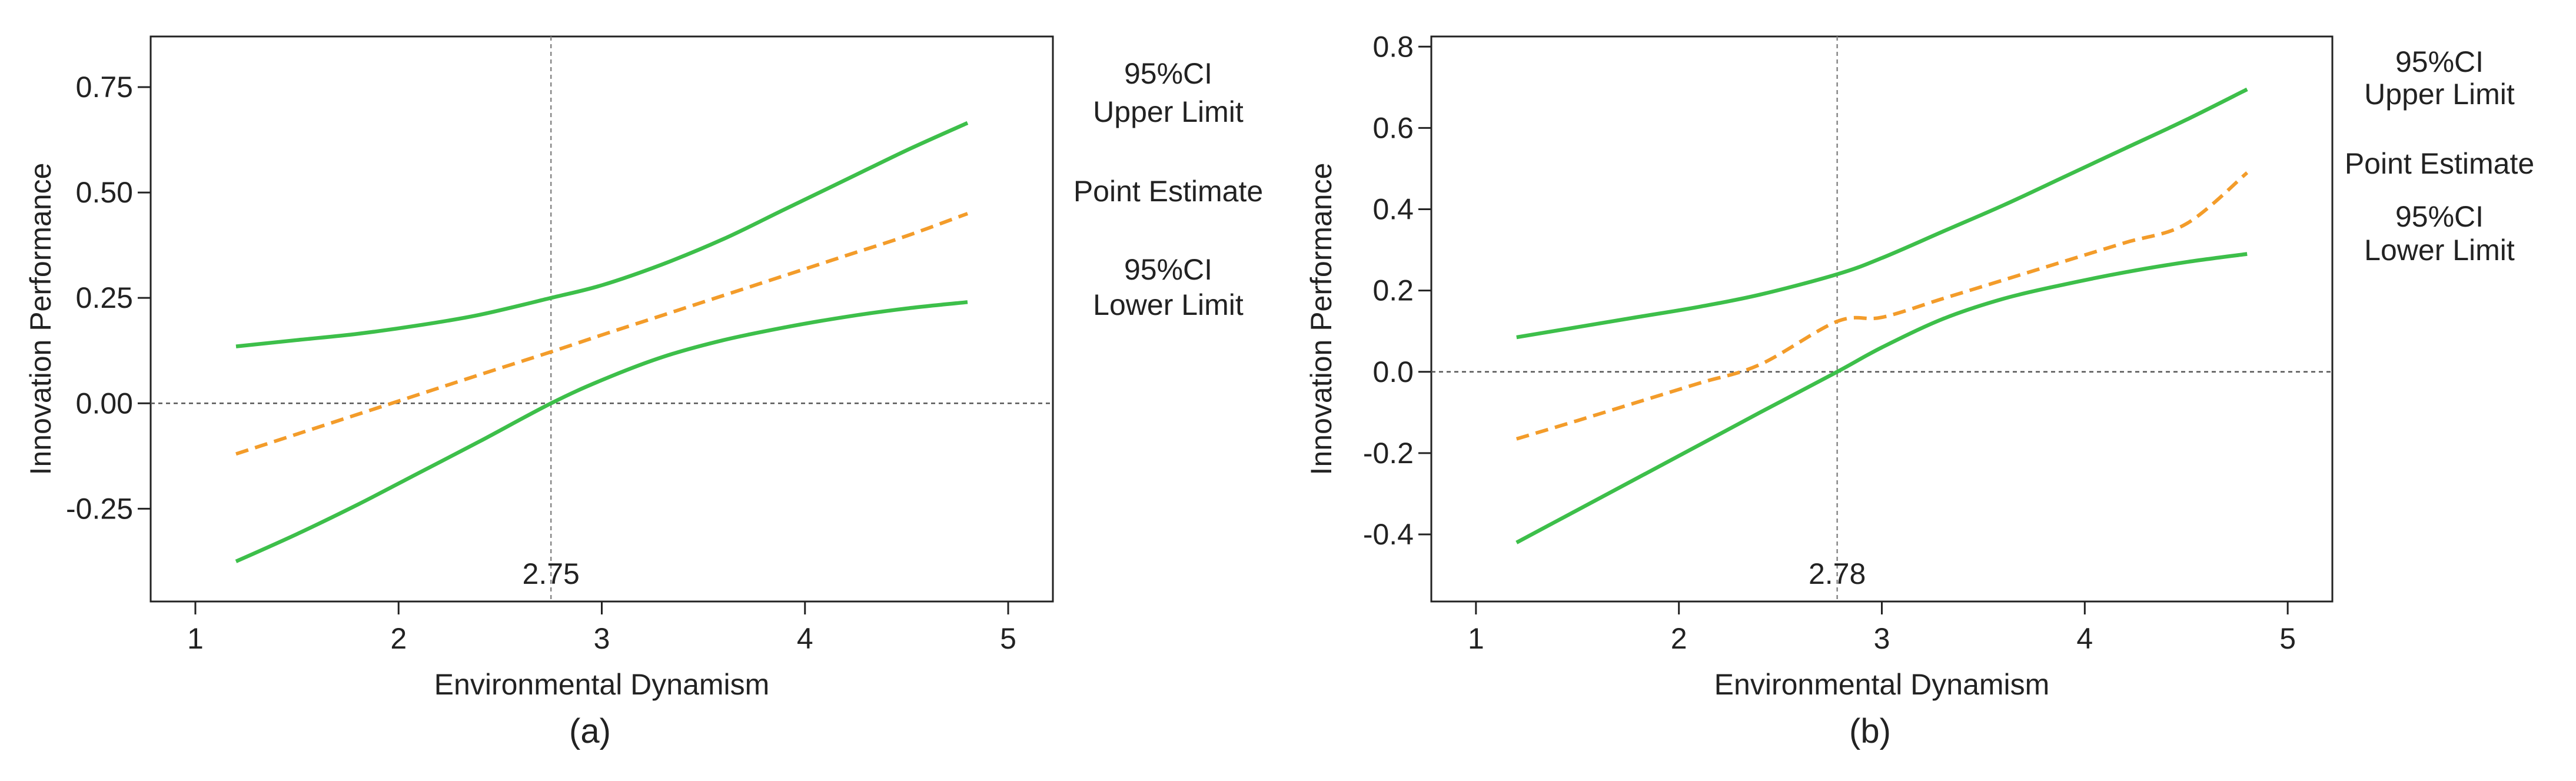 This screenshot has width=2576, height=781. I want to click on y-tick-label: 0.75, so click(104, 88).